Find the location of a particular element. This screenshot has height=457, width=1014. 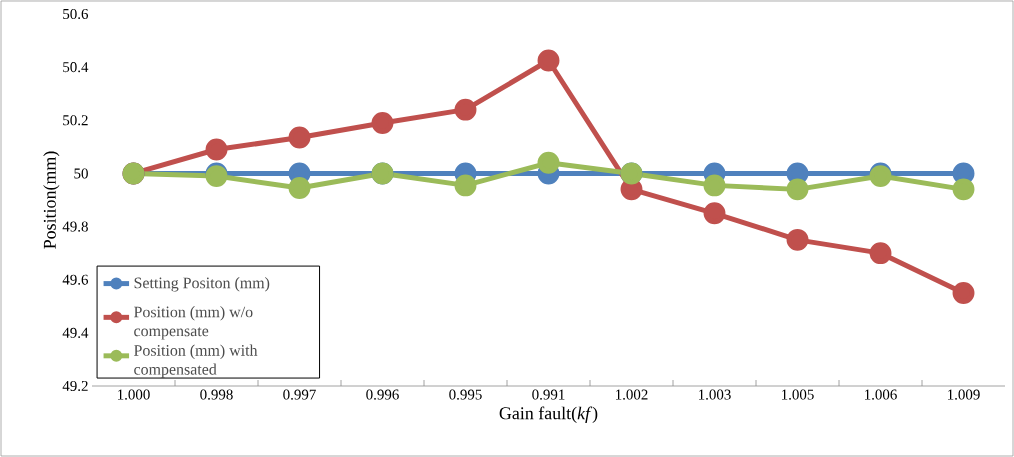

x-tick-label: 1.005 is located at coordinates (798, 394).